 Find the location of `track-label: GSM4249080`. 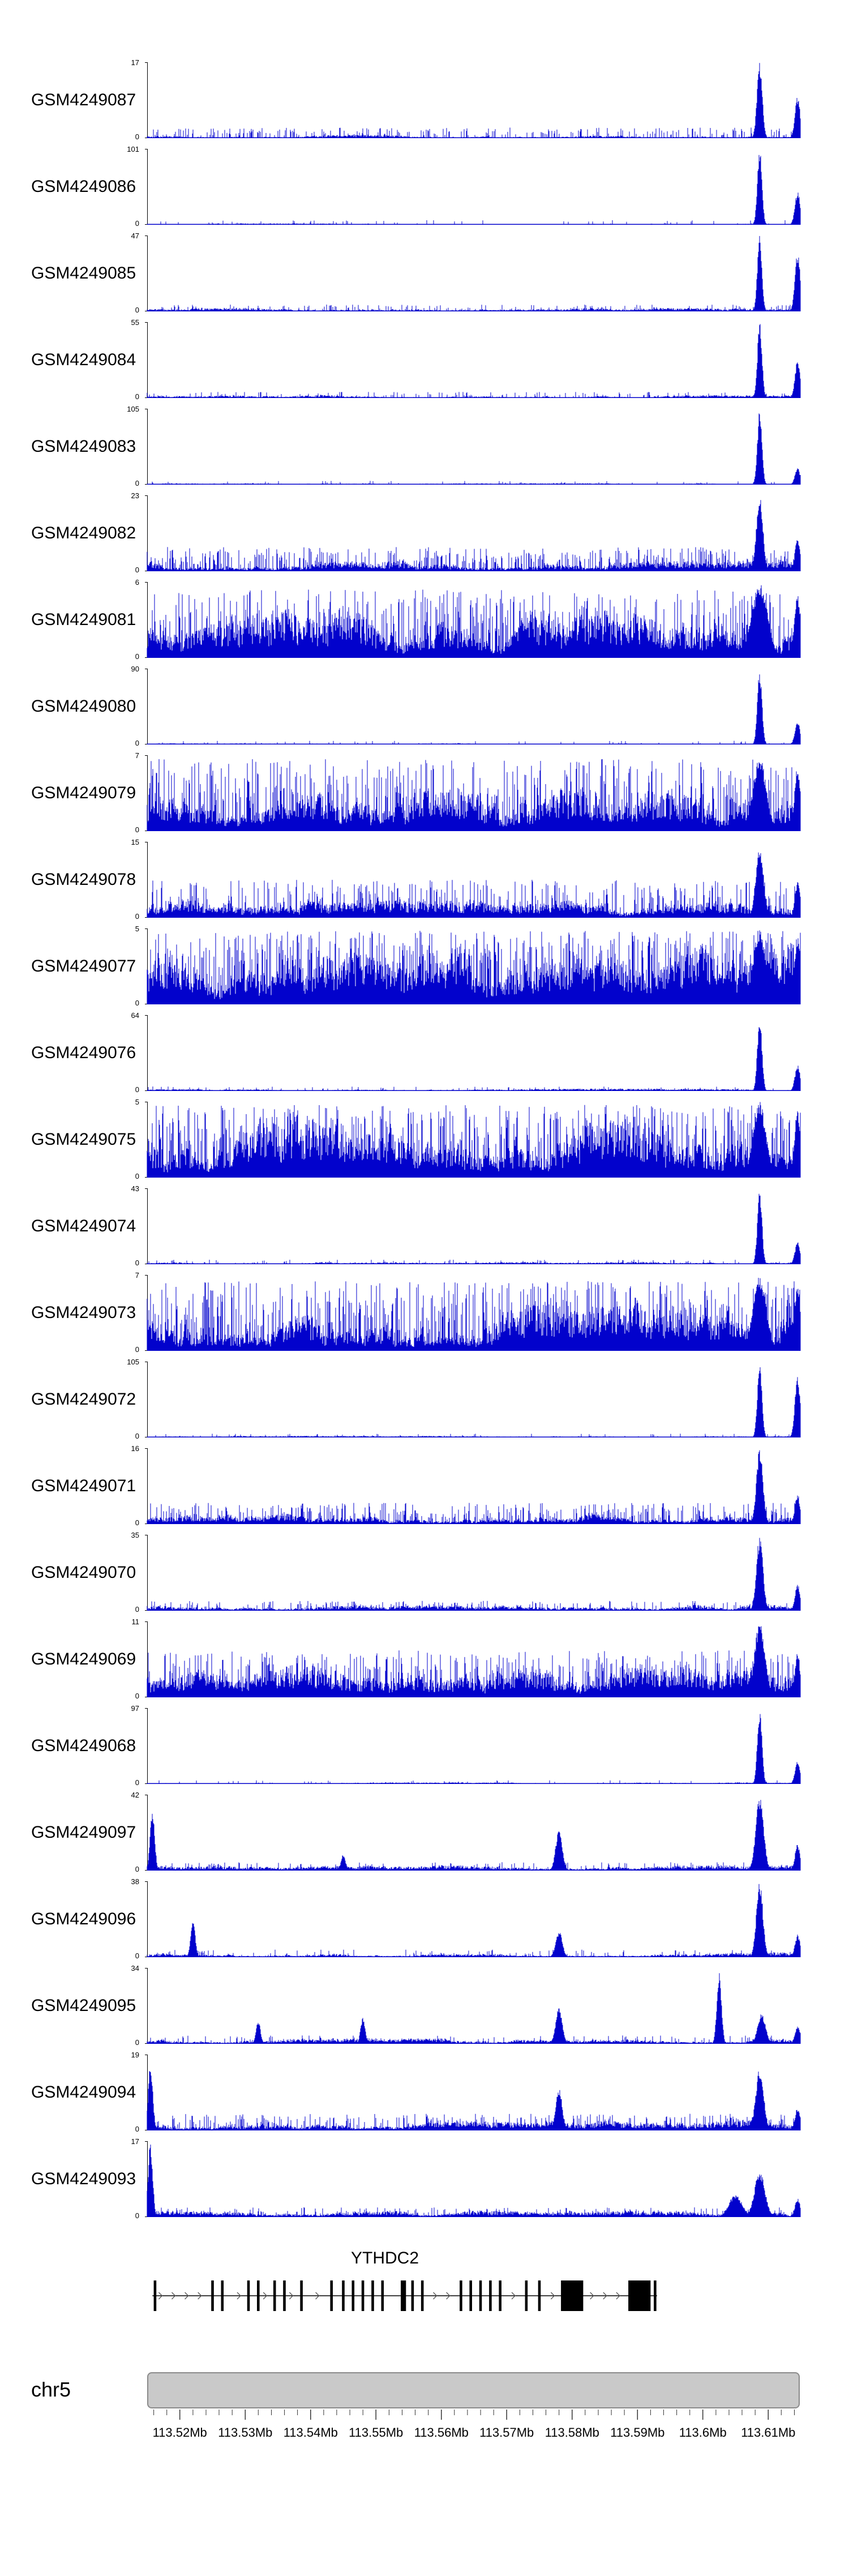

track-label: GSM4249080 is located at coordinates (83, 706).